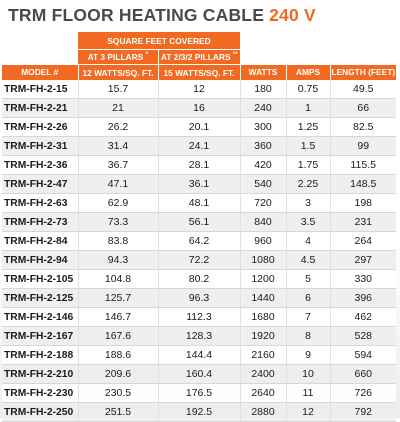  I want to click on cell-amps: 8, so click(307, 336).